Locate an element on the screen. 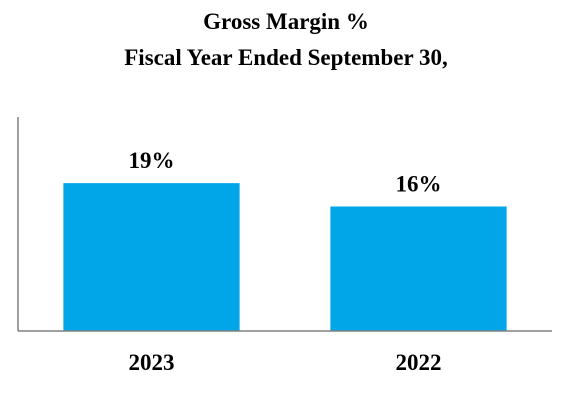 This screenshot has height=400, width=572. x-tick-label-2023: 2023 is located at coordinates (152, 362).